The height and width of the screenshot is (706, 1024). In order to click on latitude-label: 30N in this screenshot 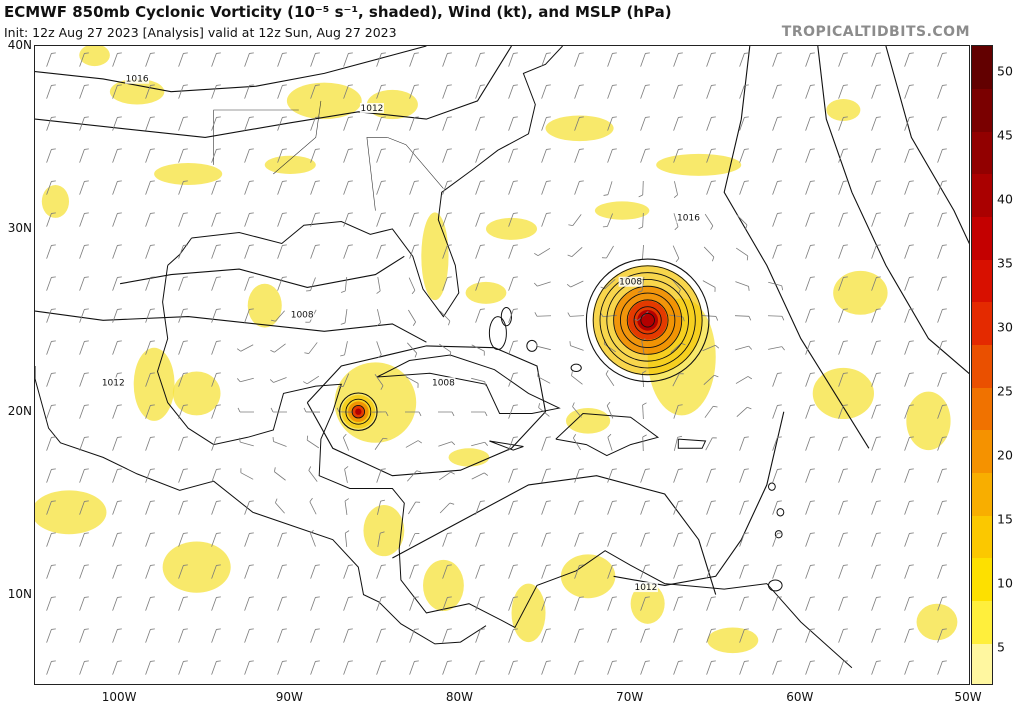, I will do `click(19, 227)`.